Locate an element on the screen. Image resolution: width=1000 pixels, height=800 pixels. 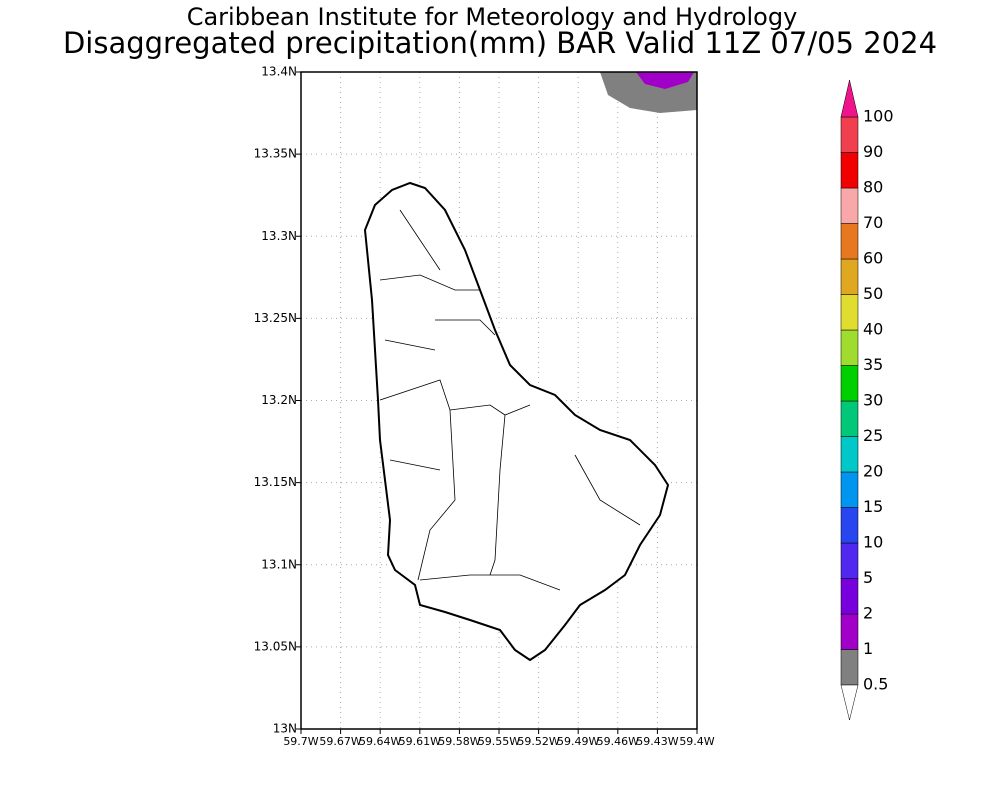
colorbar-label: 15 is located at coordinates (873, 506).